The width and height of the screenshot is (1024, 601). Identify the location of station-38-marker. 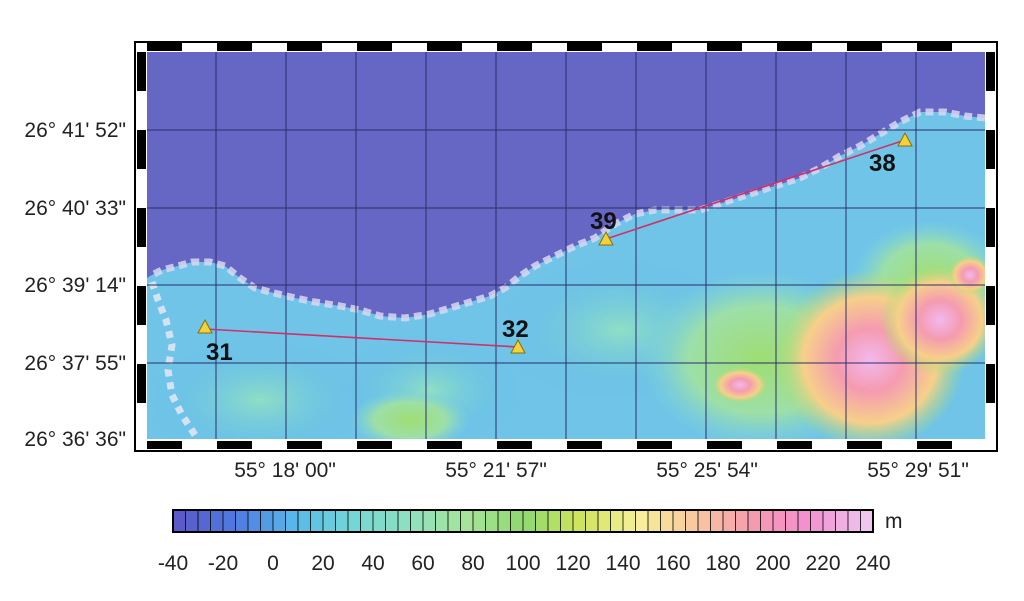
(905, 139).